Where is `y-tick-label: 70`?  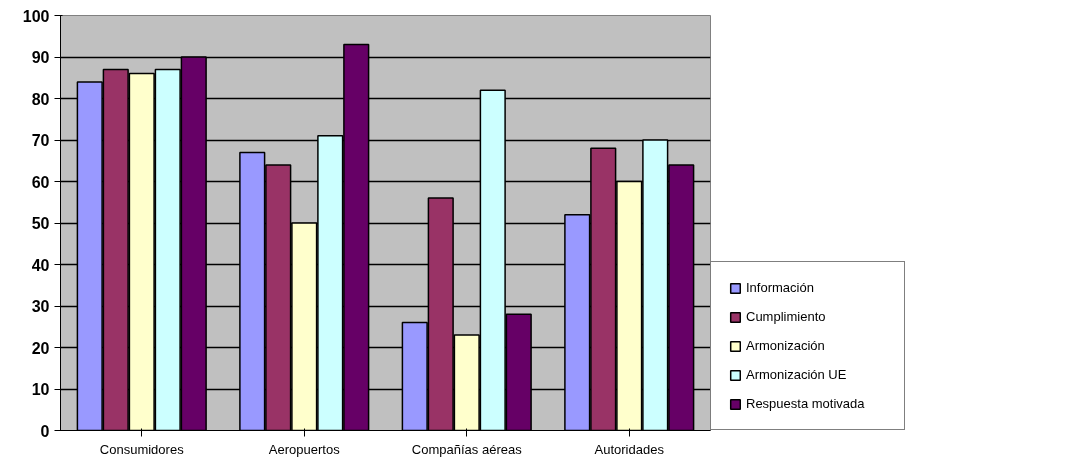
y-tick-label: 70 is located at coordinates (40, 140).